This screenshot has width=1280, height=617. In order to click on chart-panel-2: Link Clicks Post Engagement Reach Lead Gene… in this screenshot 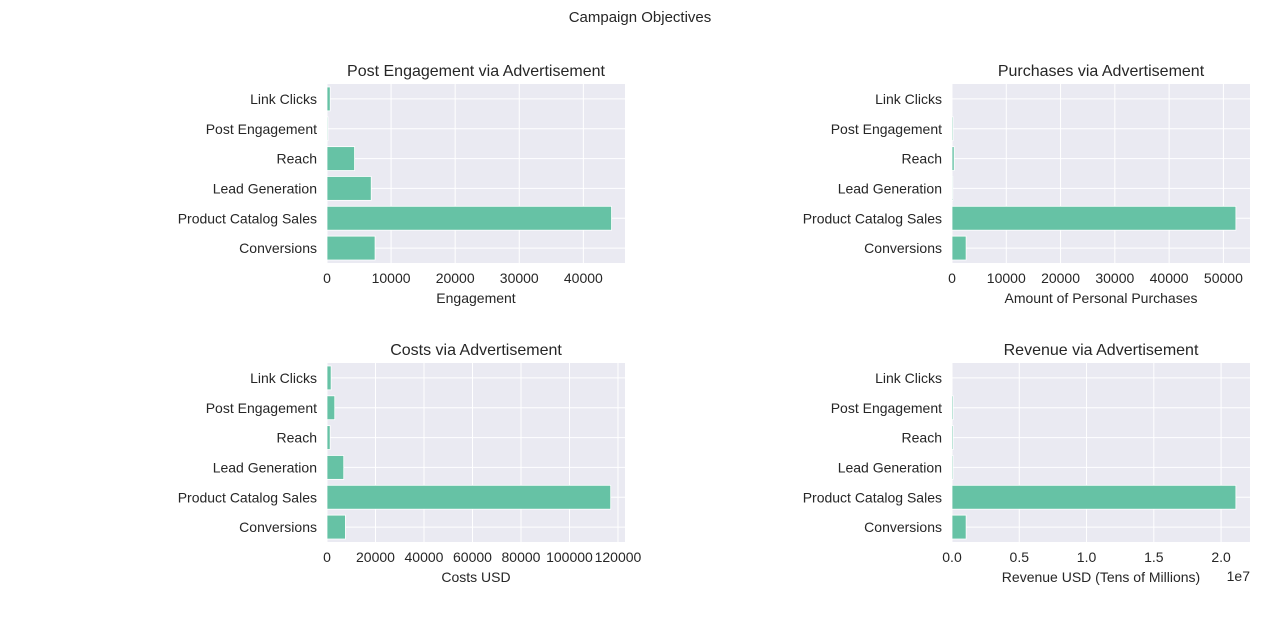, I will do `click(1026, 184)`.